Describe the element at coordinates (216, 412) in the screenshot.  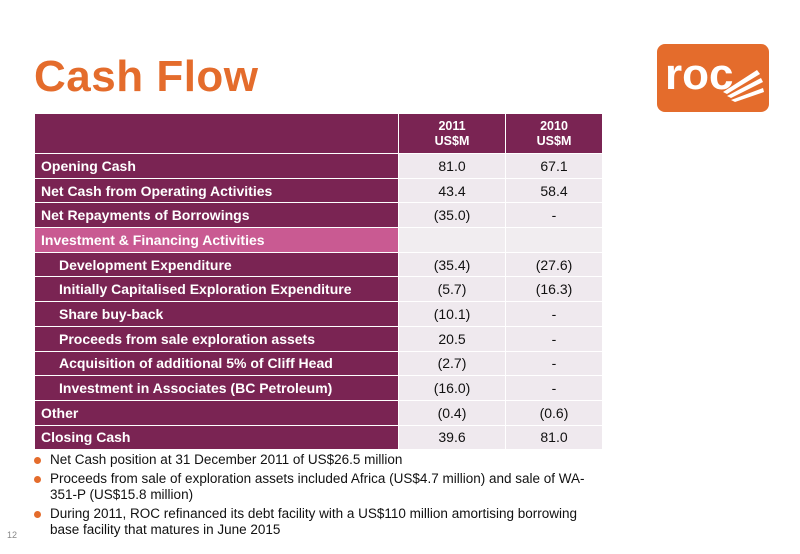
I see `row-label: Other` at that location.